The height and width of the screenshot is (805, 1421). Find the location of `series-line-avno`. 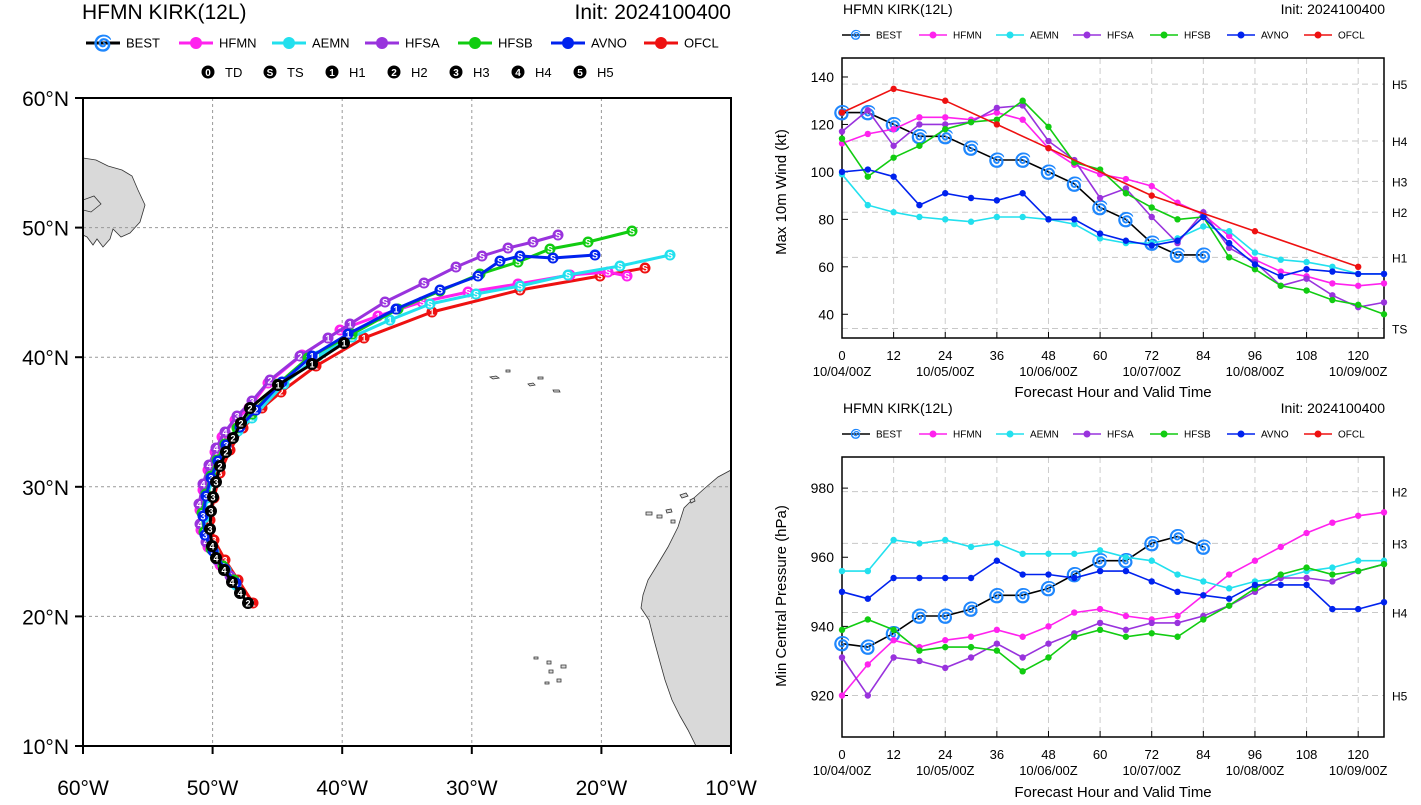

series-line-avno is located at coordinates (1112, 223).